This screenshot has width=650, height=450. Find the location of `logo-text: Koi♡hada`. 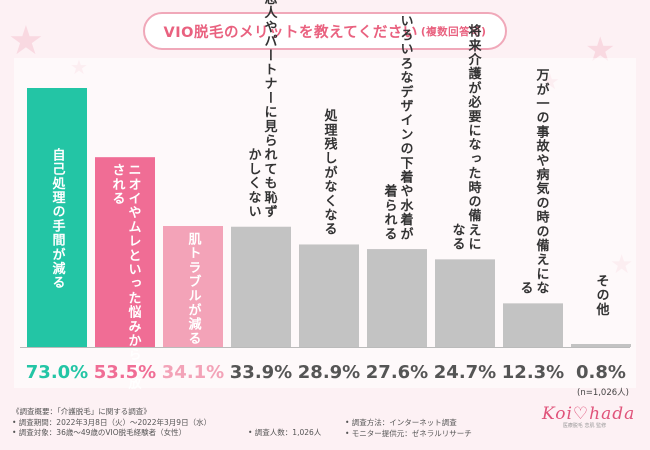

logo-text: Koi♡hada is located at coordinates (589, 414).